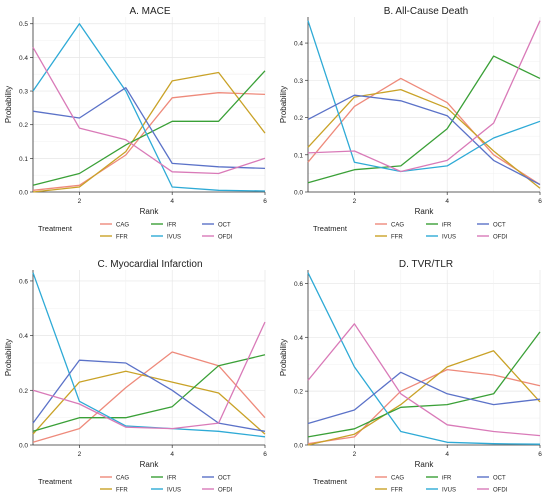 This screenshot has width=550, height=499. I want to click on chart-title: A. MACE, so click(149, 11).